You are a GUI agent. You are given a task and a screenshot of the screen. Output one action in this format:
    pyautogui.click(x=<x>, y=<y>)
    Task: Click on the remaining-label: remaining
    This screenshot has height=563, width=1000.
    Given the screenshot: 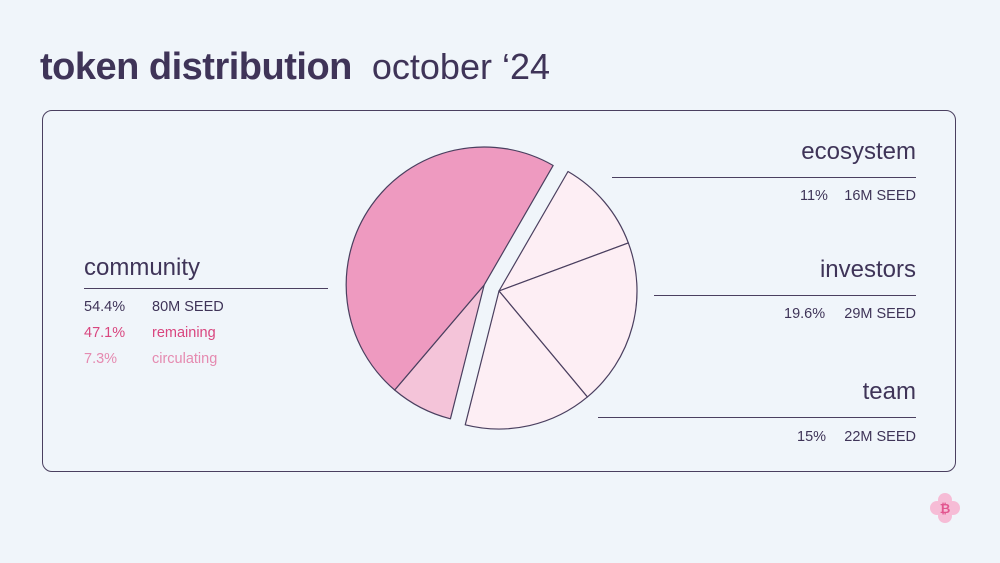 What is the action you would take?
    pyautogui.click(x=184, y=333)
    